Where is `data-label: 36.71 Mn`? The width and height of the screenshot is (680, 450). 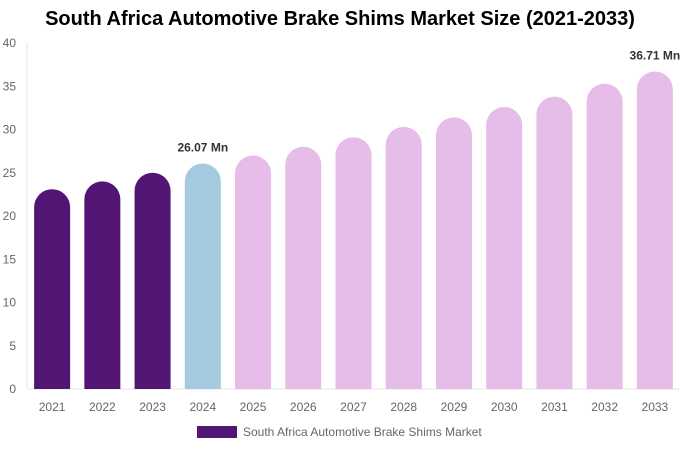
data-label: 36.71 Mn is located at coordinates (655, 55).